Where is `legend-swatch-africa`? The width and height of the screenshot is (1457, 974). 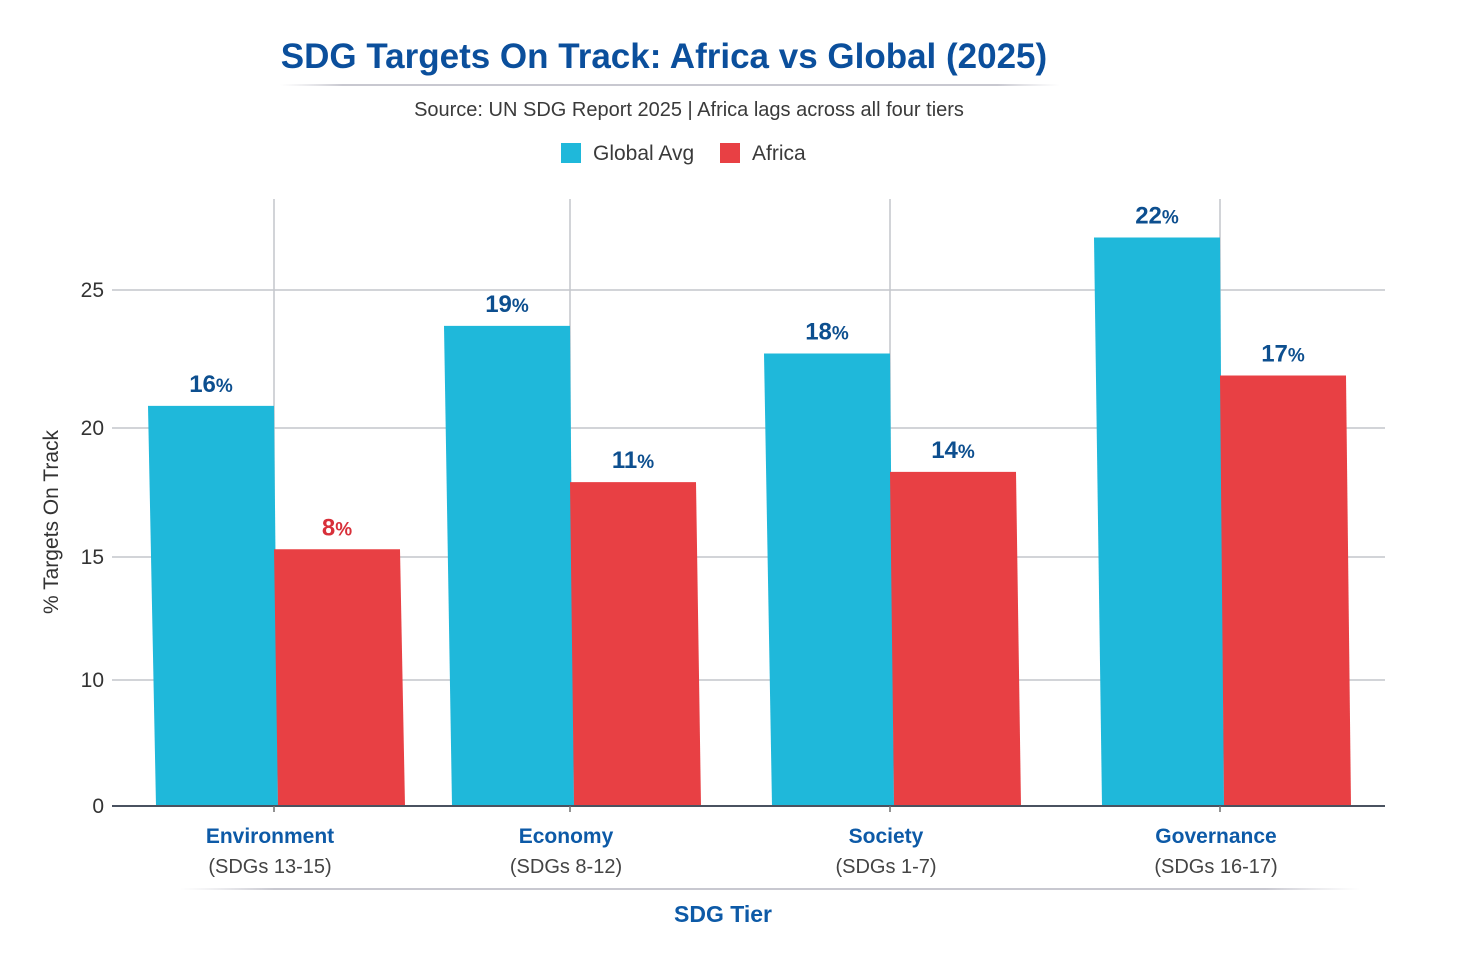
legend-swatch-africa is located at coordinates (730, 153).